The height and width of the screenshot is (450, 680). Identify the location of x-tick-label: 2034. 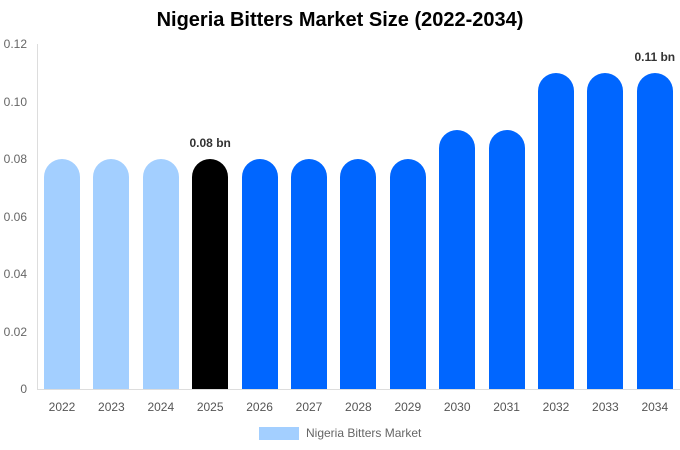
(655, 407).